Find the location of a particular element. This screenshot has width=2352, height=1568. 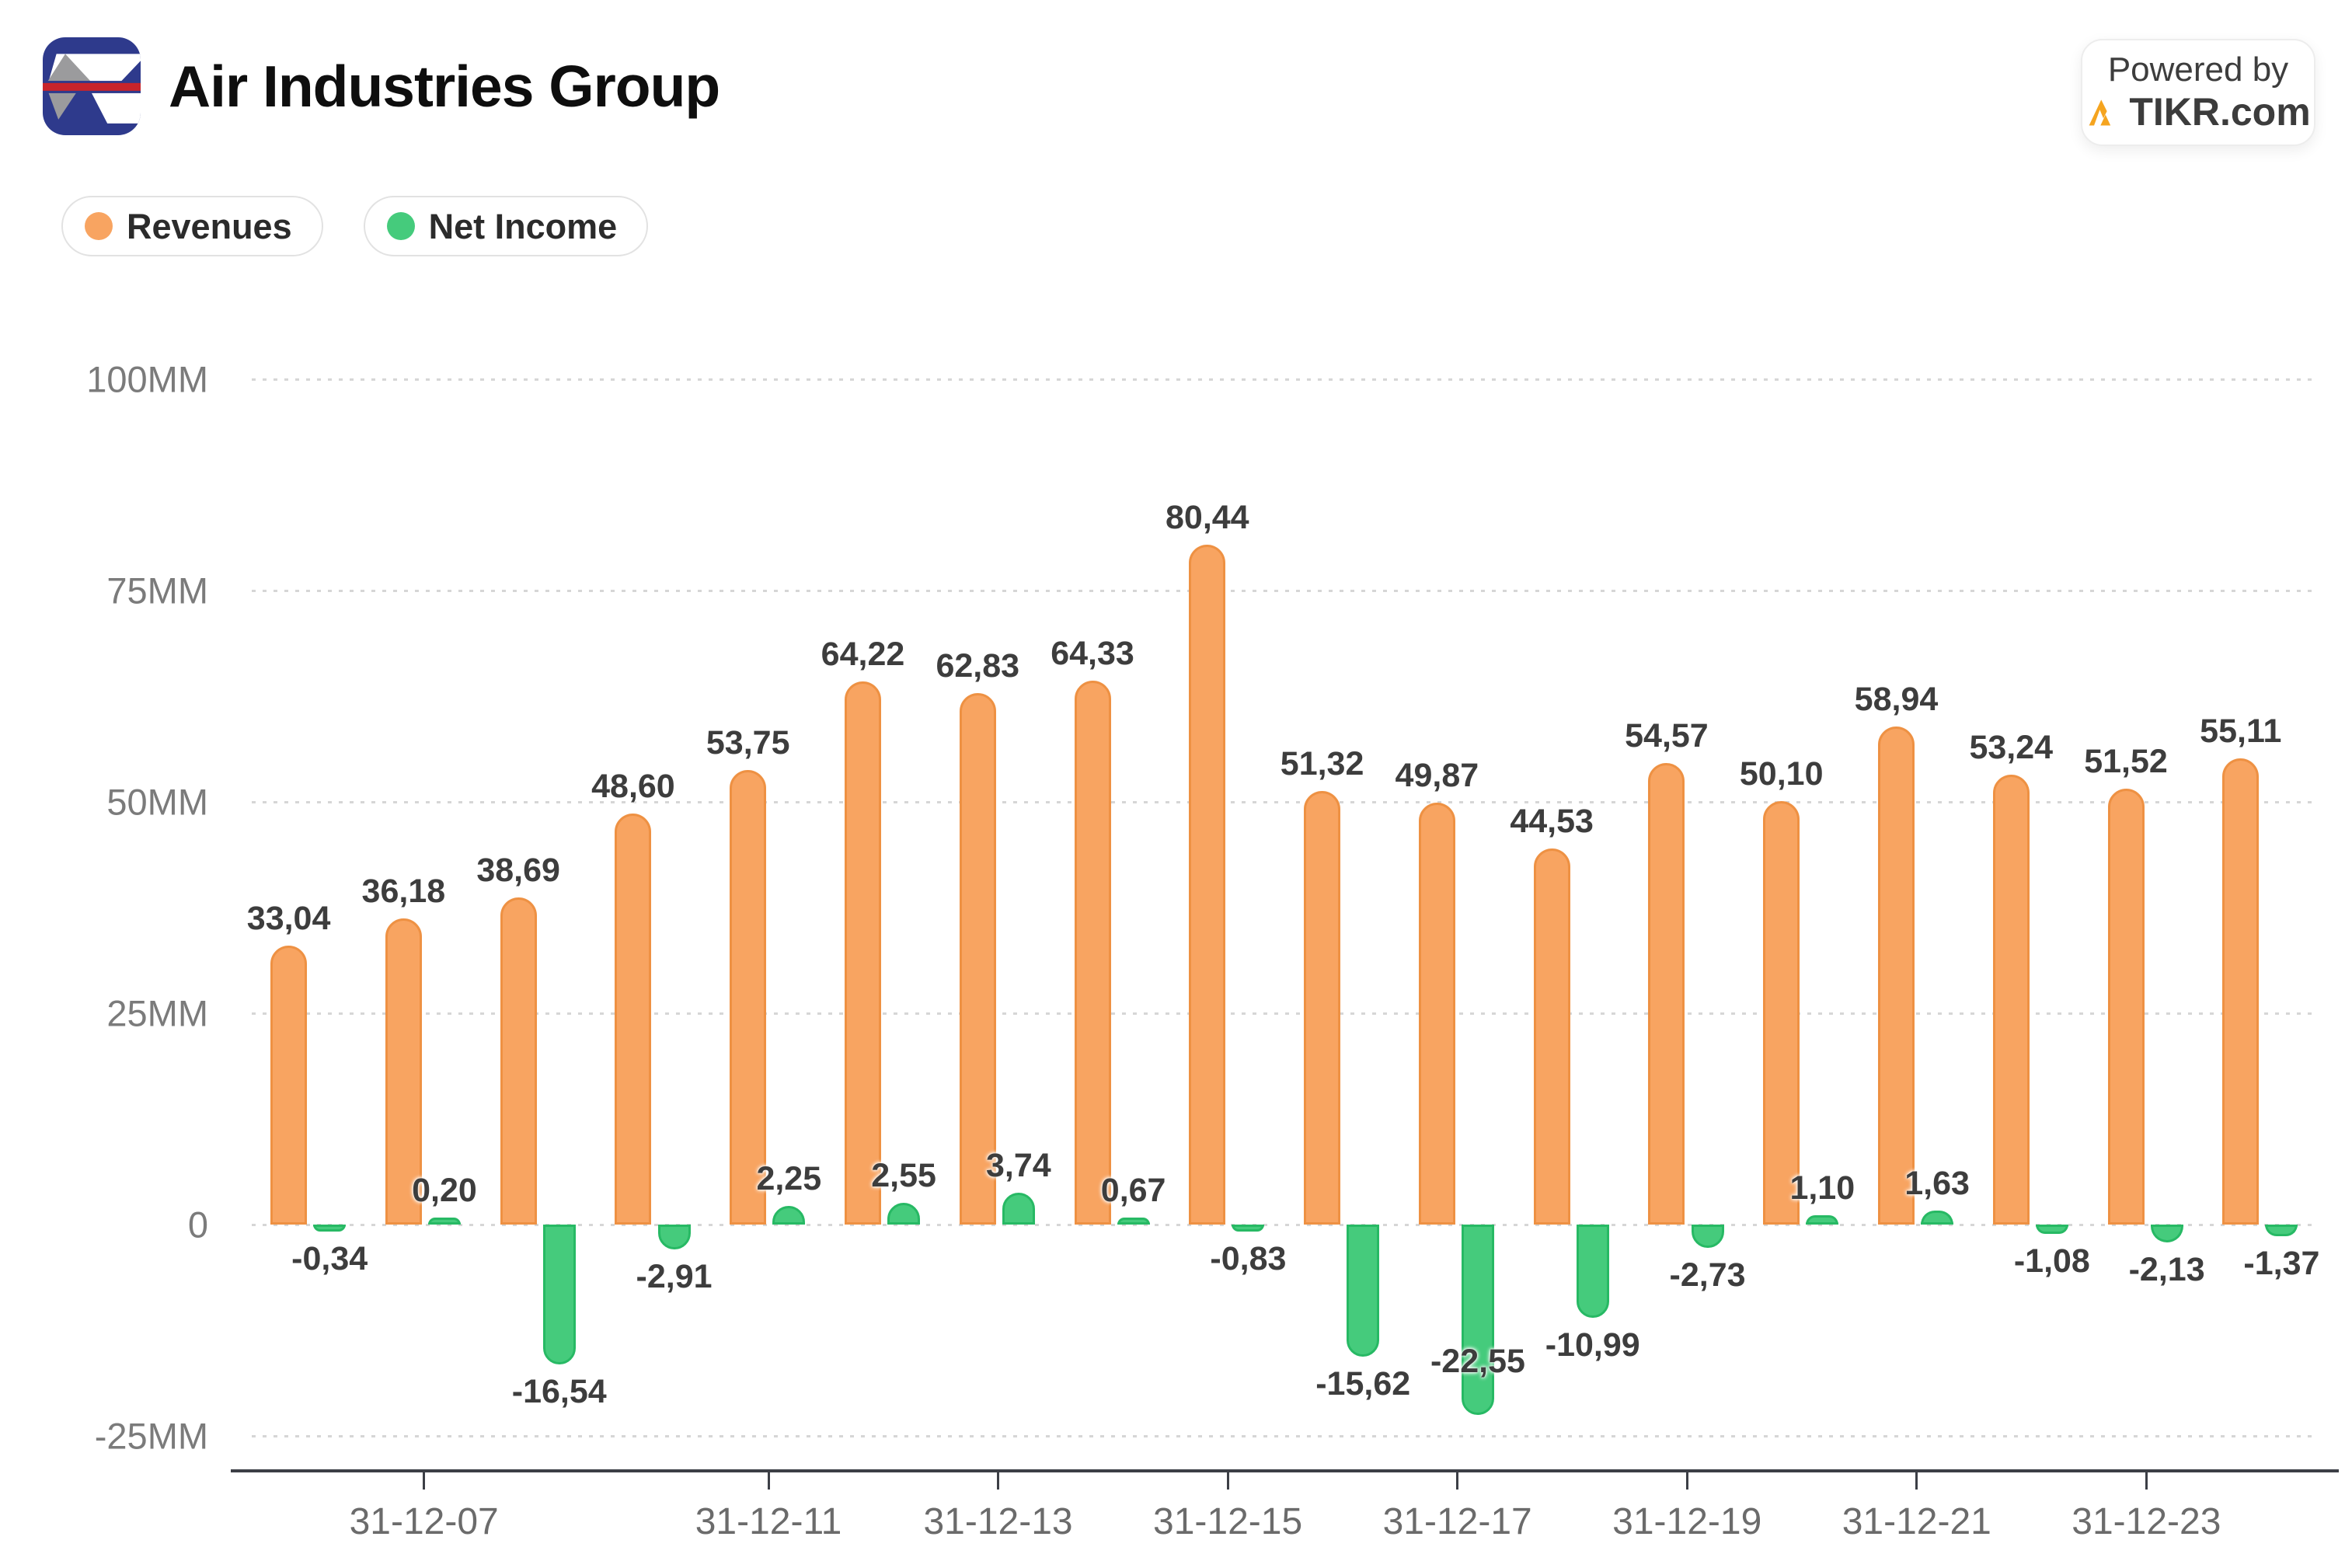

legend-item-revenues: Revenues is located at coordinates (192, 226).